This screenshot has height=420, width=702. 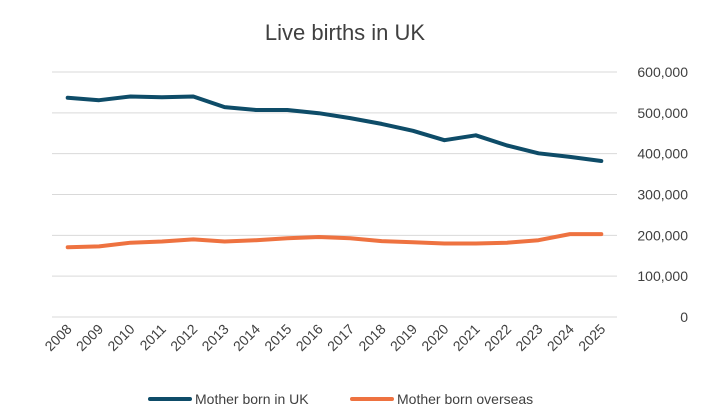 I want to click on x-tick-label: 2019, so click(x=403, y=337).